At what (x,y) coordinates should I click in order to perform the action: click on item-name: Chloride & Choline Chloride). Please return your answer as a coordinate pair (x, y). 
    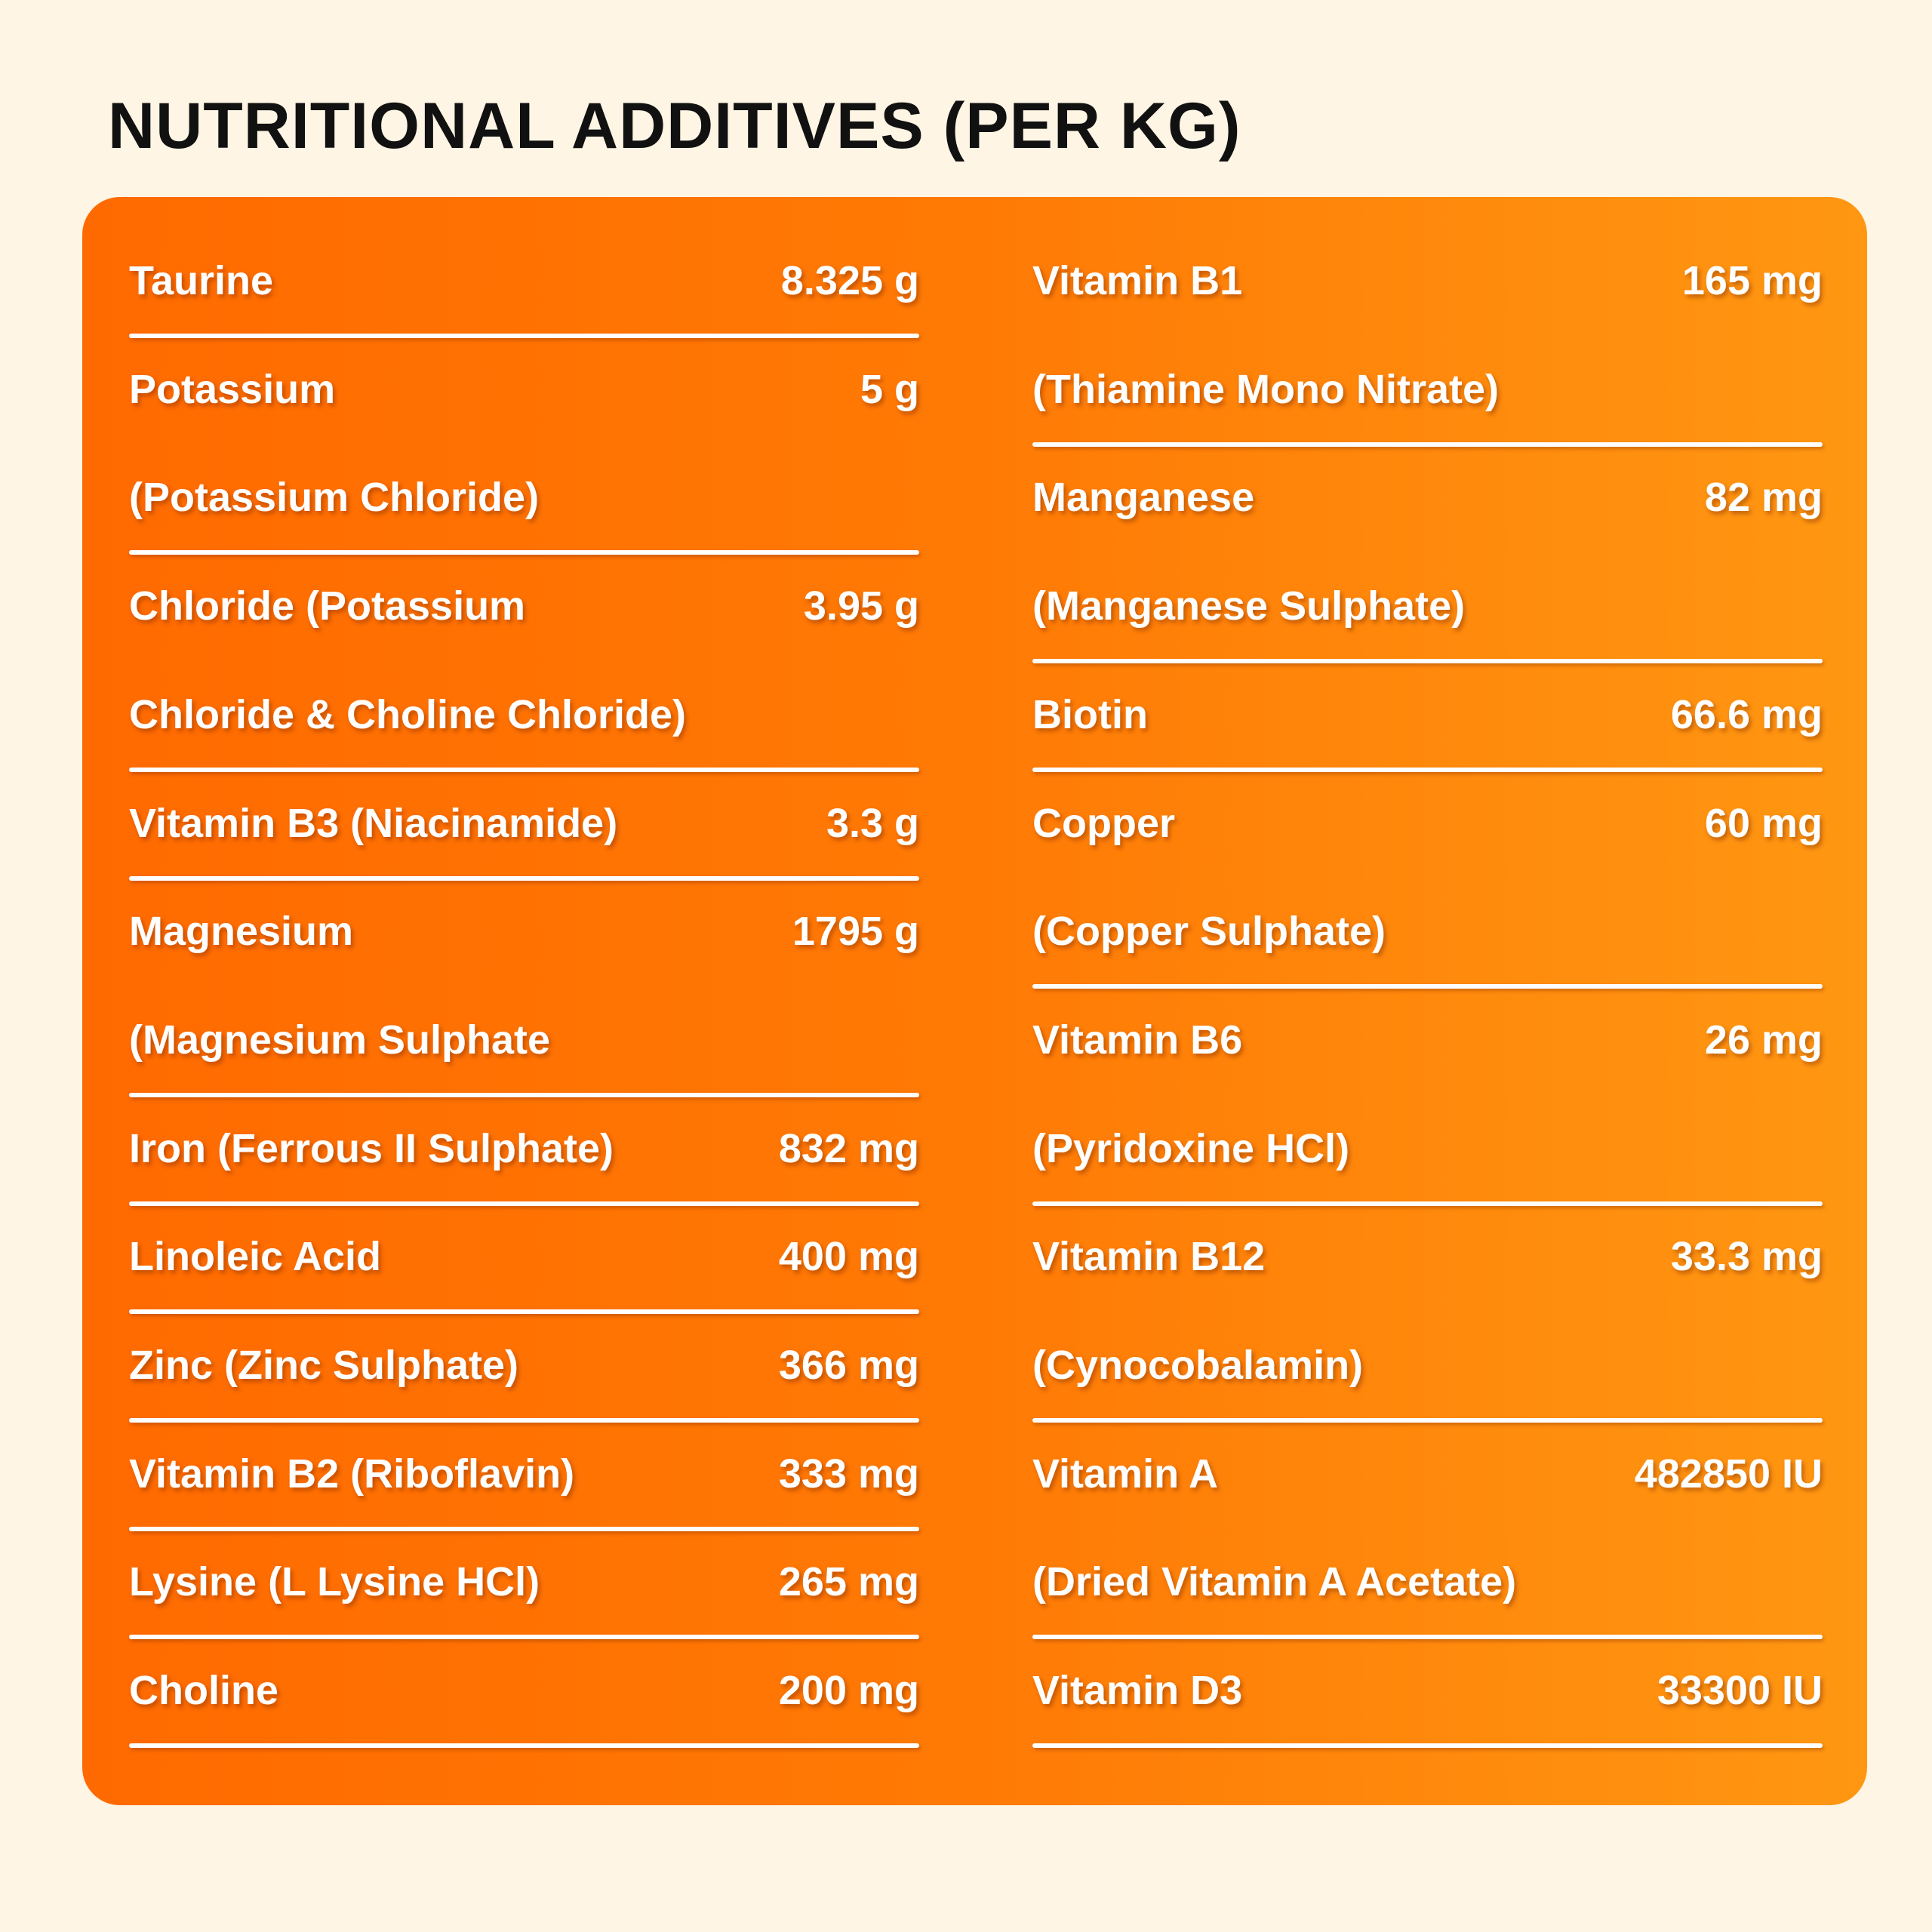
    Looking at the image, I should click on (407, 714).